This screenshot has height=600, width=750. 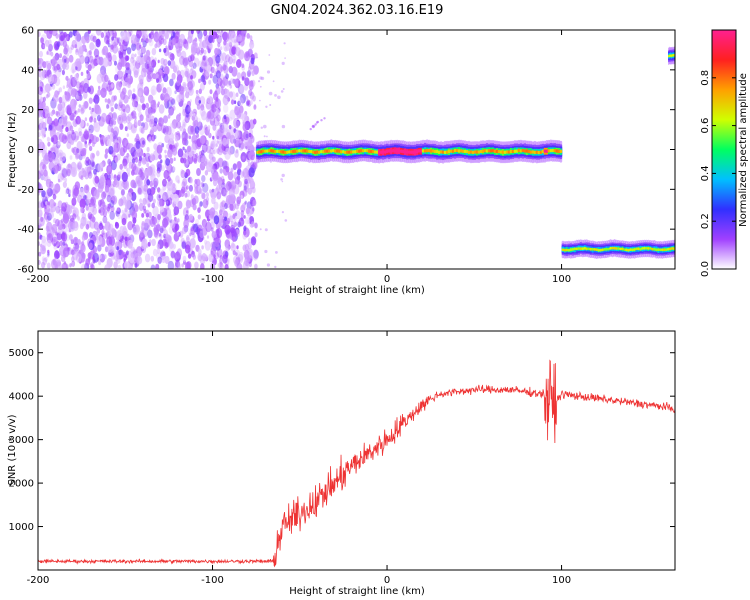 I want to click on snr-y-tick-label: 2000, so click(x=21, y=484).